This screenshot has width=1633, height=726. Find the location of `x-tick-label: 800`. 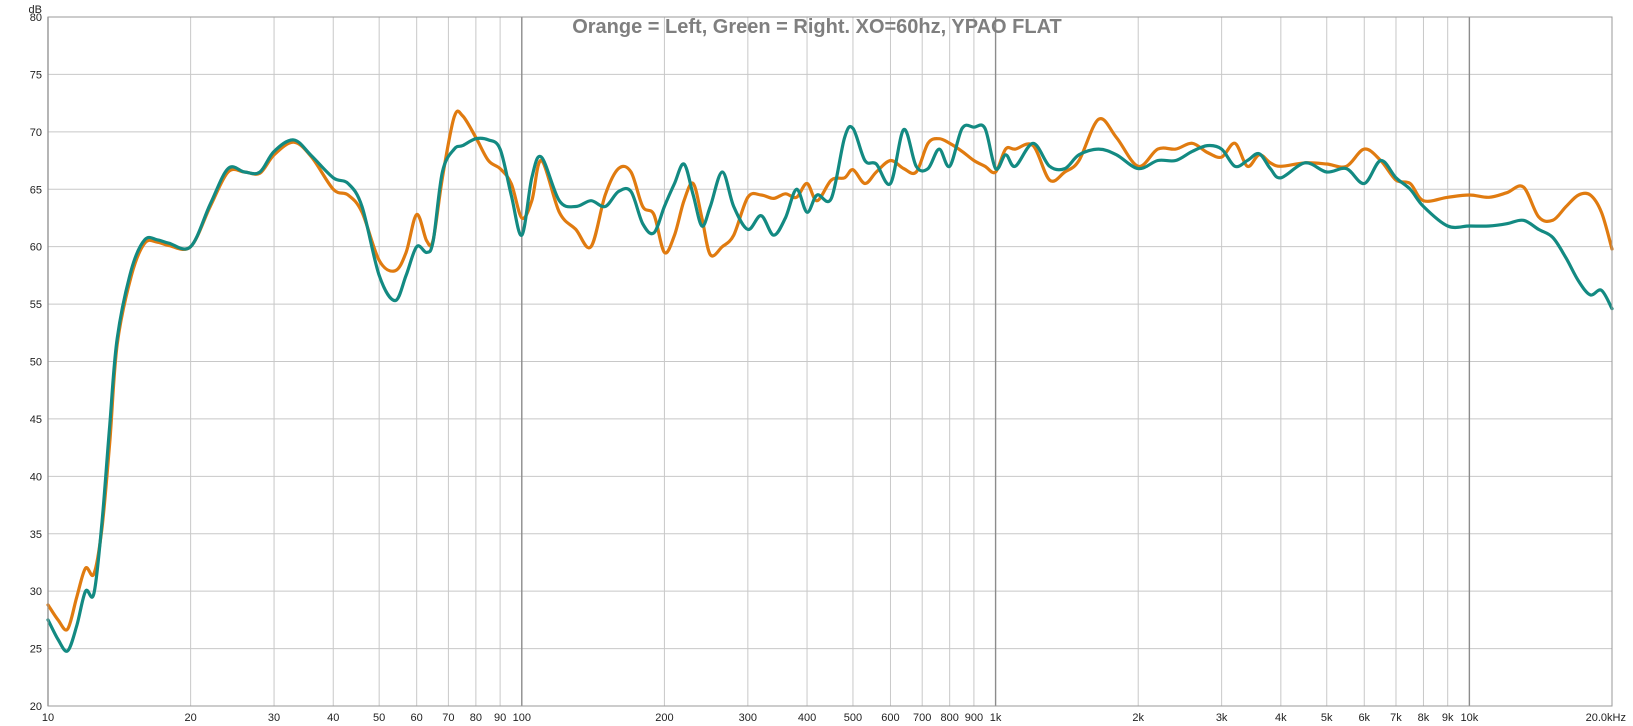

x-tick-label: 800 is located at coordinates (949, 718).